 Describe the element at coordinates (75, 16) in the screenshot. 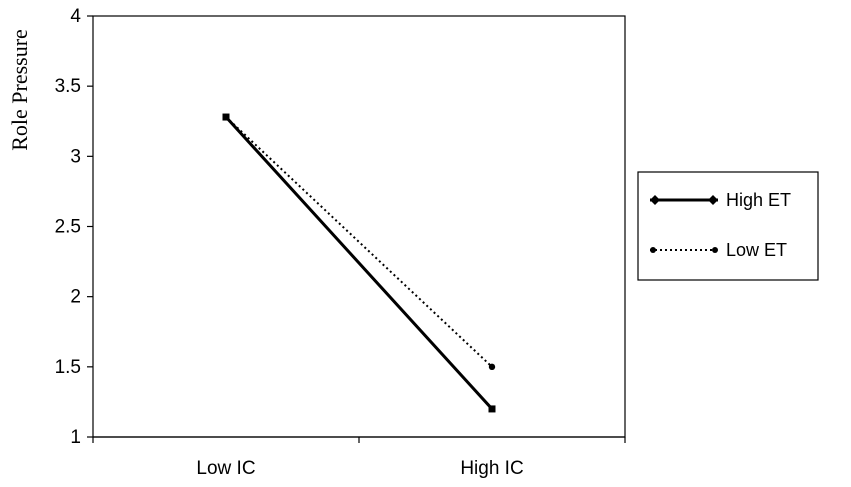

I see `y-tick-label: 4` at that location.